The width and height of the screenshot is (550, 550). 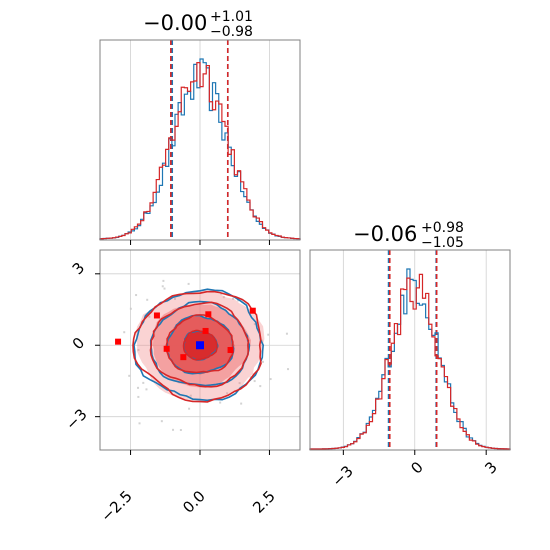 I want to click on y-tick-label-3: 3, so click(x=78, y=268).